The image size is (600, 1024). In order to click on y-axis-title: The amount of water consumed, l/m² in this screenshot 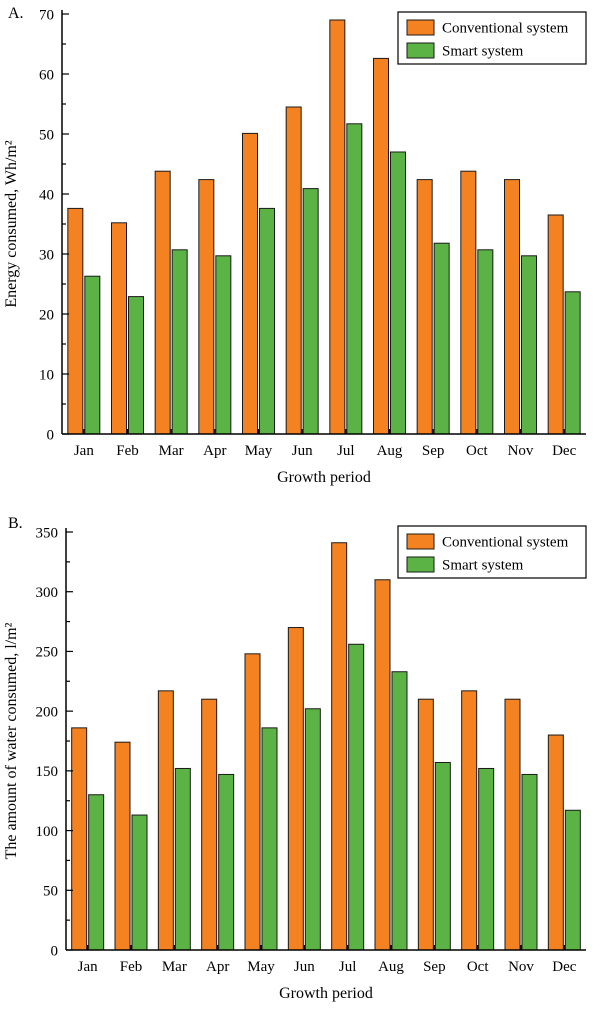, I will do `click(11, 740)`.